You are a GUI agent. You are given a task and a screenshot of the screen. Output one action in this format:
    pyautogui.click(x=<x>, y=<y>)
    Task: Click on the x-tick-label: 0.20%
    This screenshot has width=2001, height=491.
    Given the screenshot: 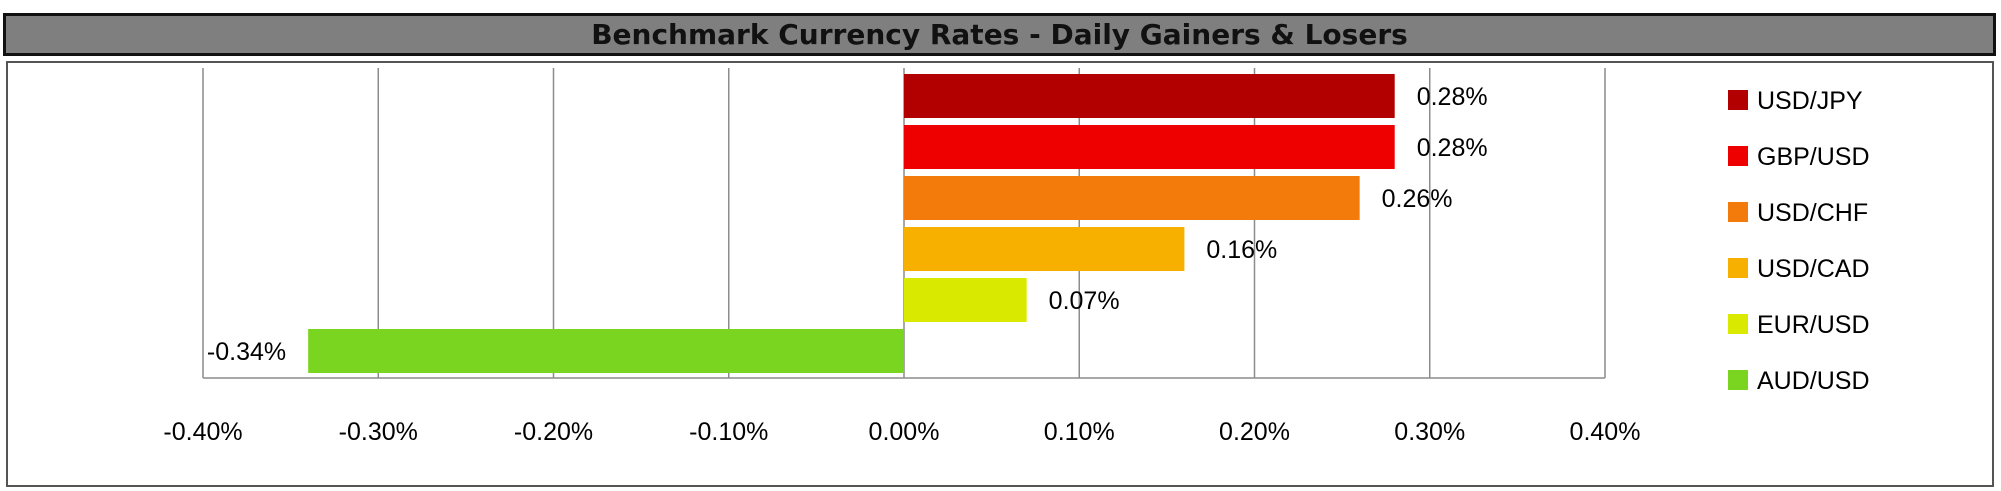 What is the action you would take?
    pyautogui.click(x=1254, y=432)
    